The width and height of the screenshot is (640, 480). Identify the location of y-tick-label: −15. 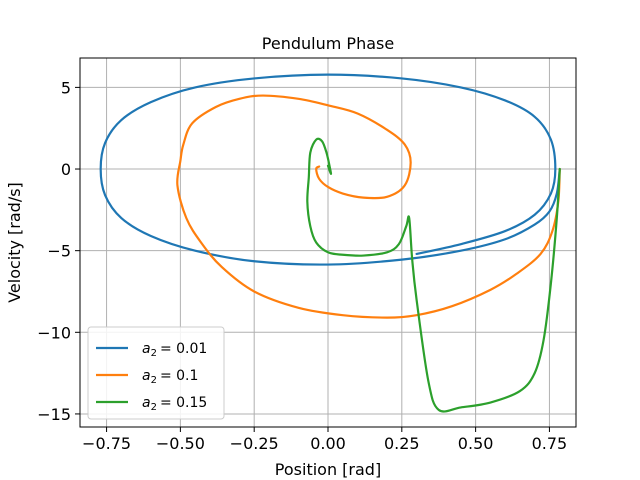
(54, 414).